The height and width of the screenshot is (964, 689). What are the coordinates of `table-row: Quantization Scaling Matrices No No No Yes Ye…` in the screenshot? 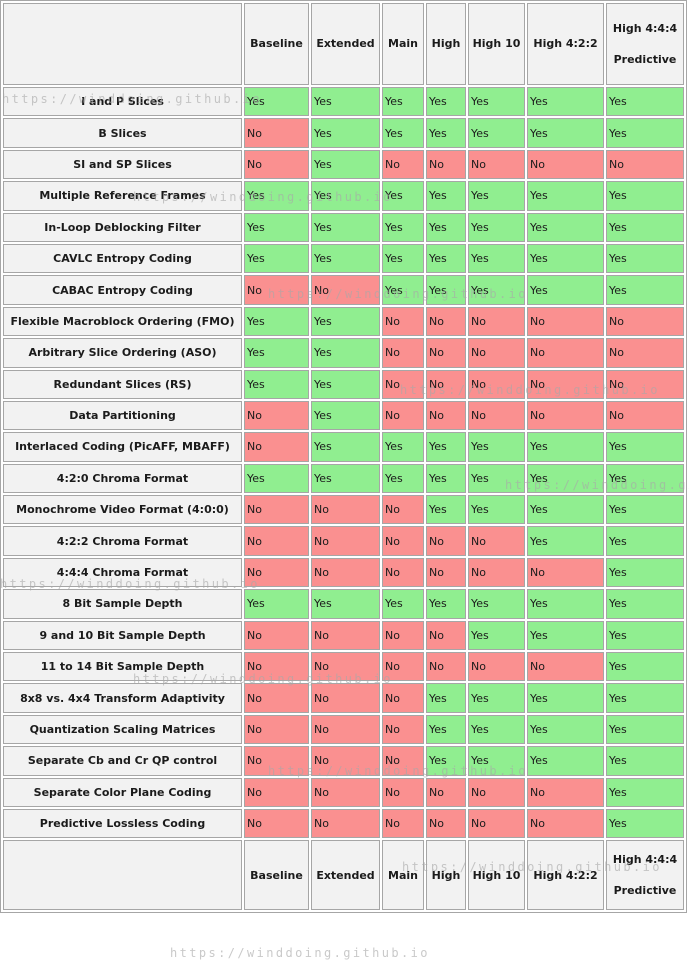 It's located at (343, 729).